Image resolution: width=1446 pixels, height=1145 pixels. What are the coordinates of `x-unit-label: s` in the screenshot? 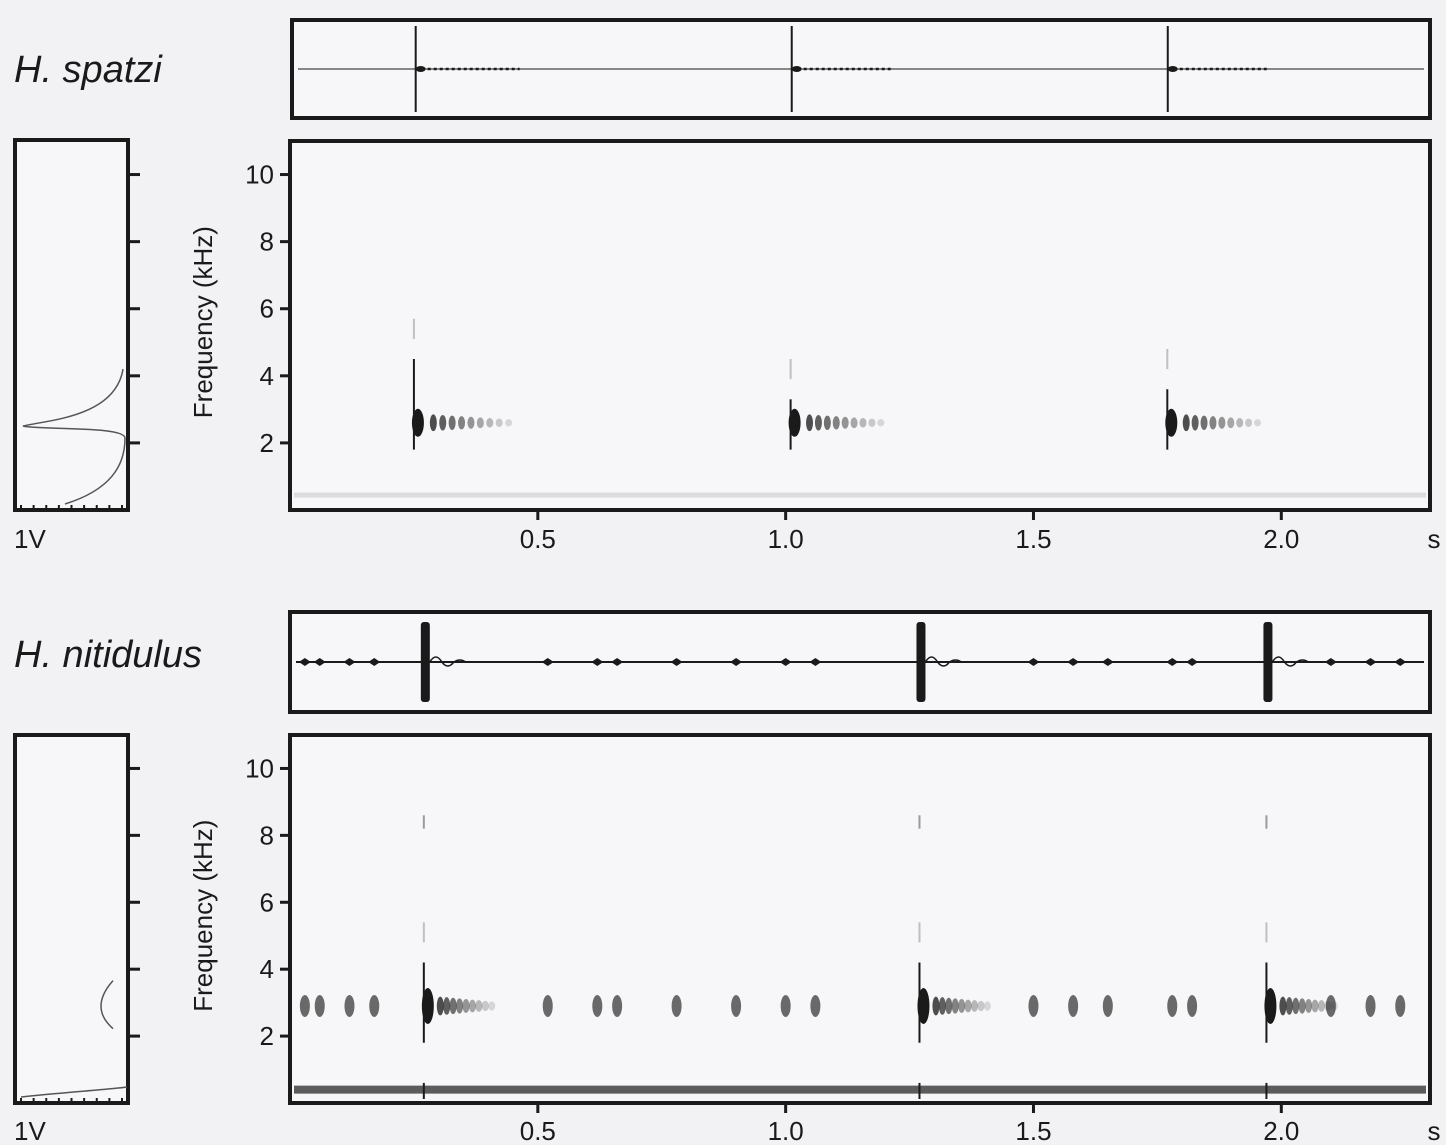 It's located at (1434, 539).